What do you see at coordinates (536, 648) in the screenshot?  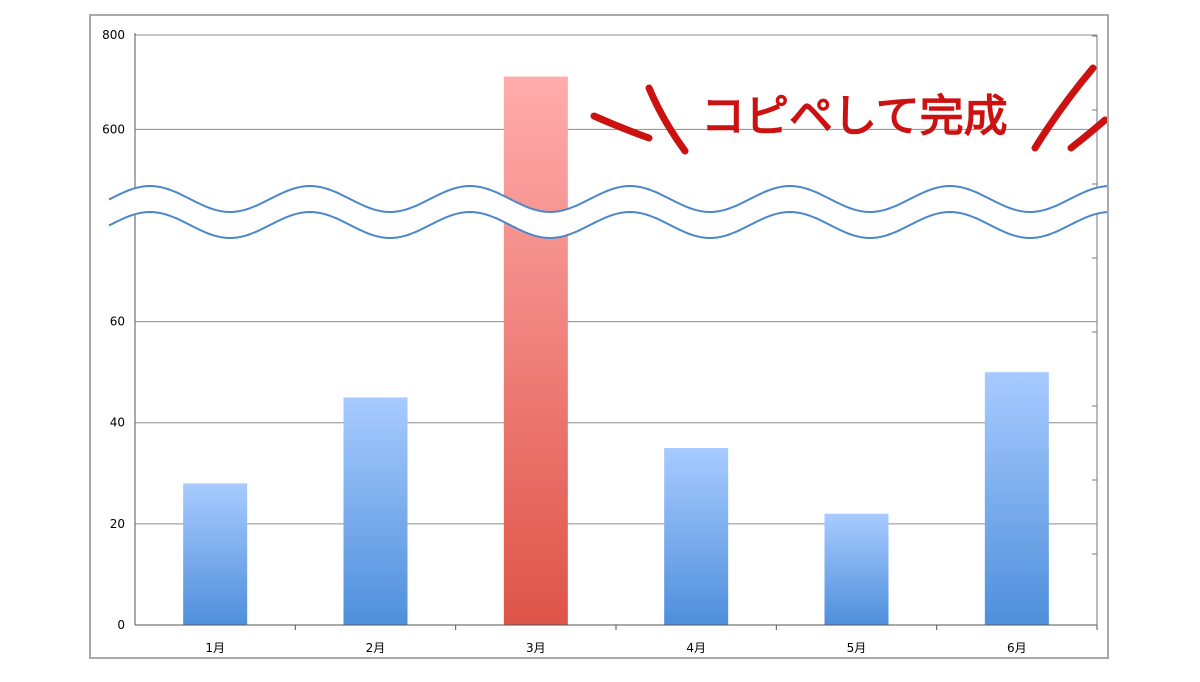 I see `x-tick-label: 3月` at bounding box center [536, 648].